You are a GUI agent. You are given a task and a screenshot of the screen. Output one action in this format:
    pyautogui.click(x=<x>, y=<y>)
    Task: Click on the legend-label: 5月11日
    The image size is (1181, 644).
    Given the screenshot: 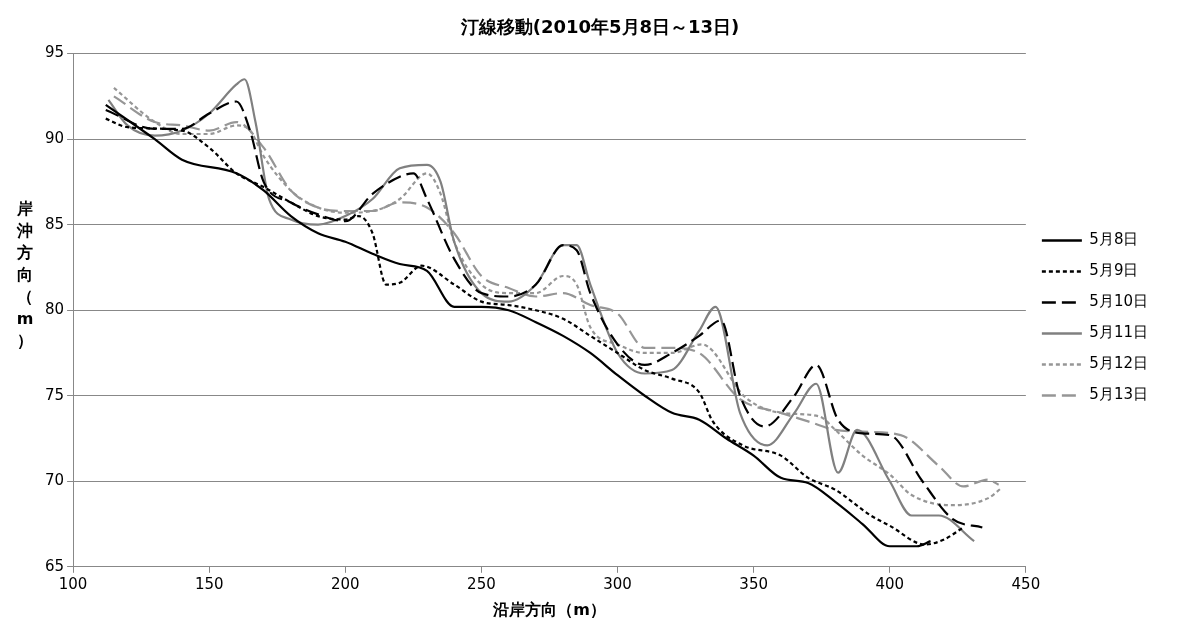 What is the action you would take?
    pyautogui.click(x=1119, y=332)
    